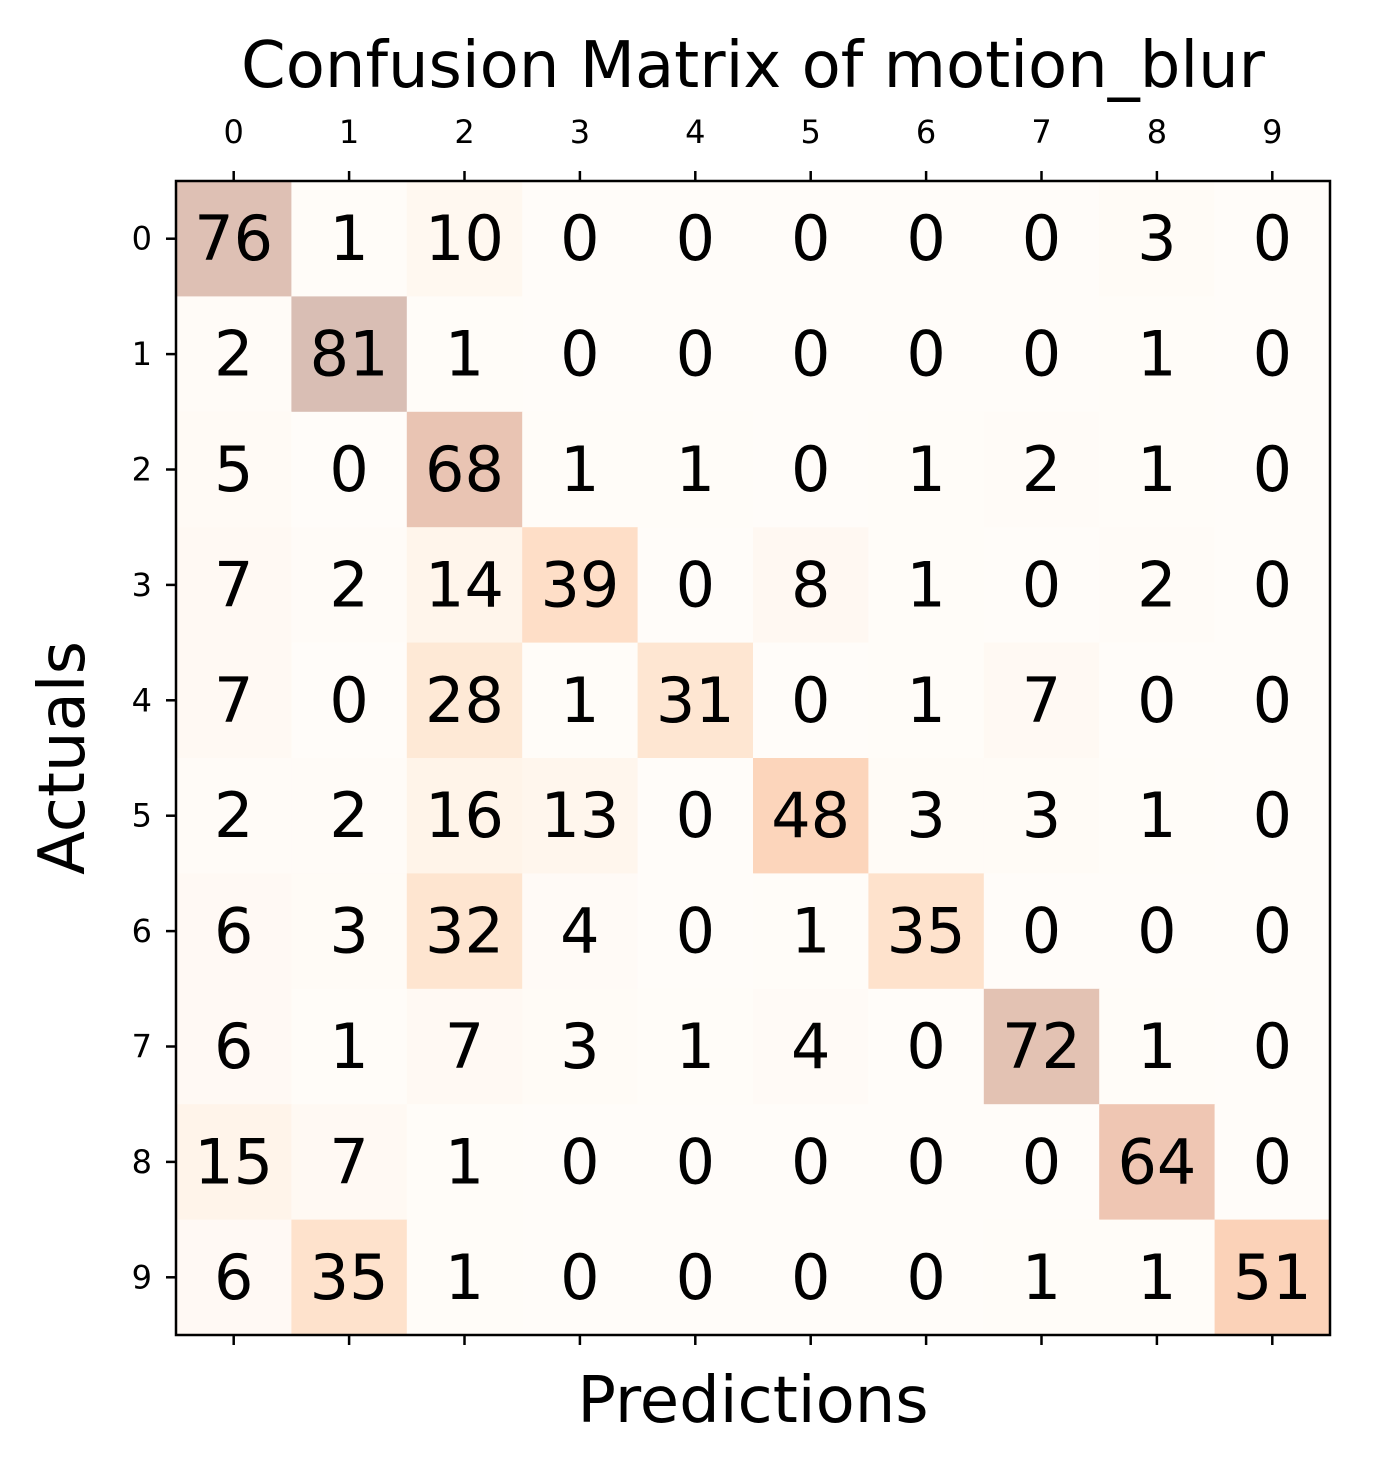 The image size is (1382, 1470). Describe the element at coordinates (464, 931) in the screenshot. I see `cell-value-label: 32` at that location.